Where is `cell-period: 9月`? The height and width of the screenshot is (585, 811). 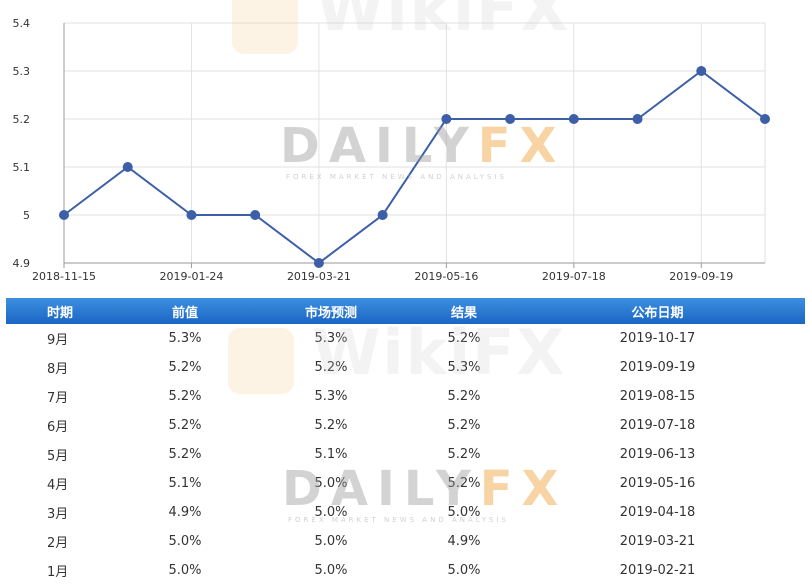 cell-period: 9月 is located at coordinates (58, 340).